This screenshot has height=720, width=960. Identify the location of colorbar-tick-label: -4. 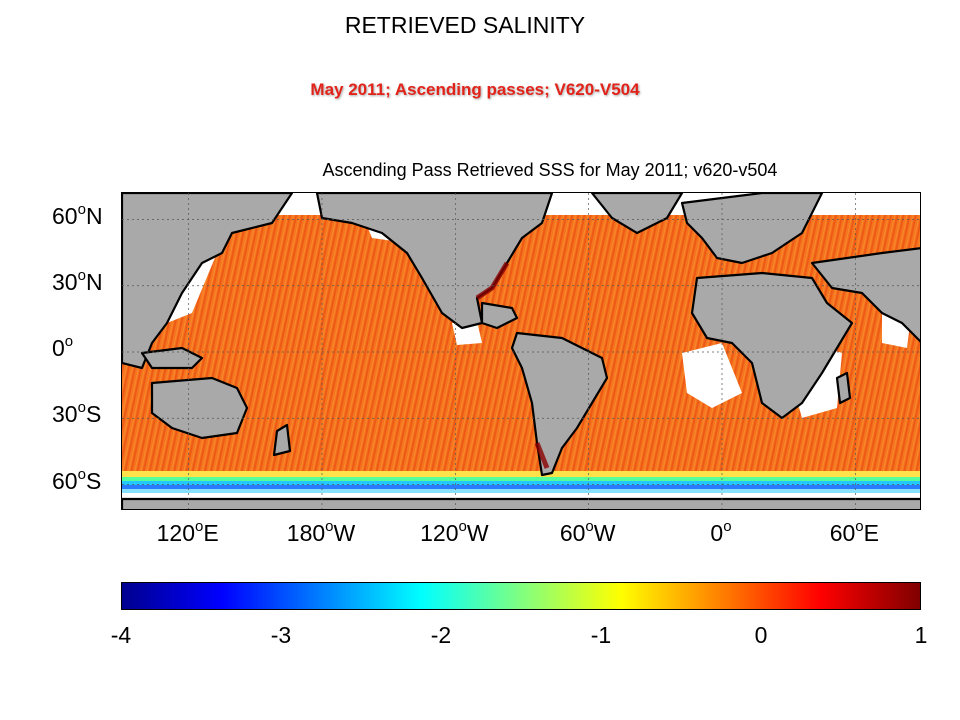
(121, 635).